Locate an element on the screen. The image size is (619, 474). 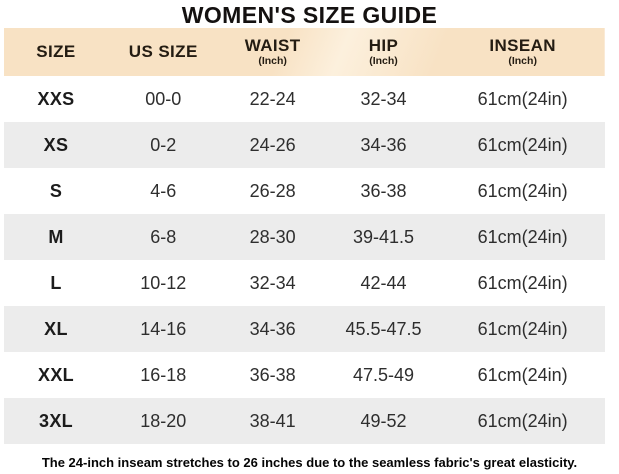
value-cell: 49-52 is located at coordinates (383, 420).